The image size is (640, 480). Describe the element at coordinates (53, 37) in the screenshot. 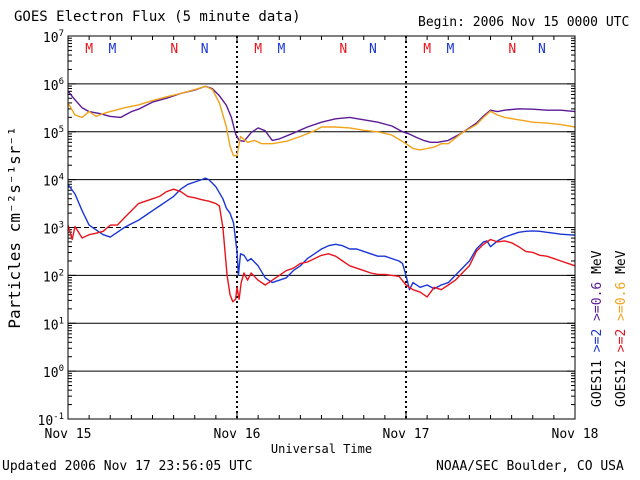

I see `y-tick-label: 10⁷` at that location.